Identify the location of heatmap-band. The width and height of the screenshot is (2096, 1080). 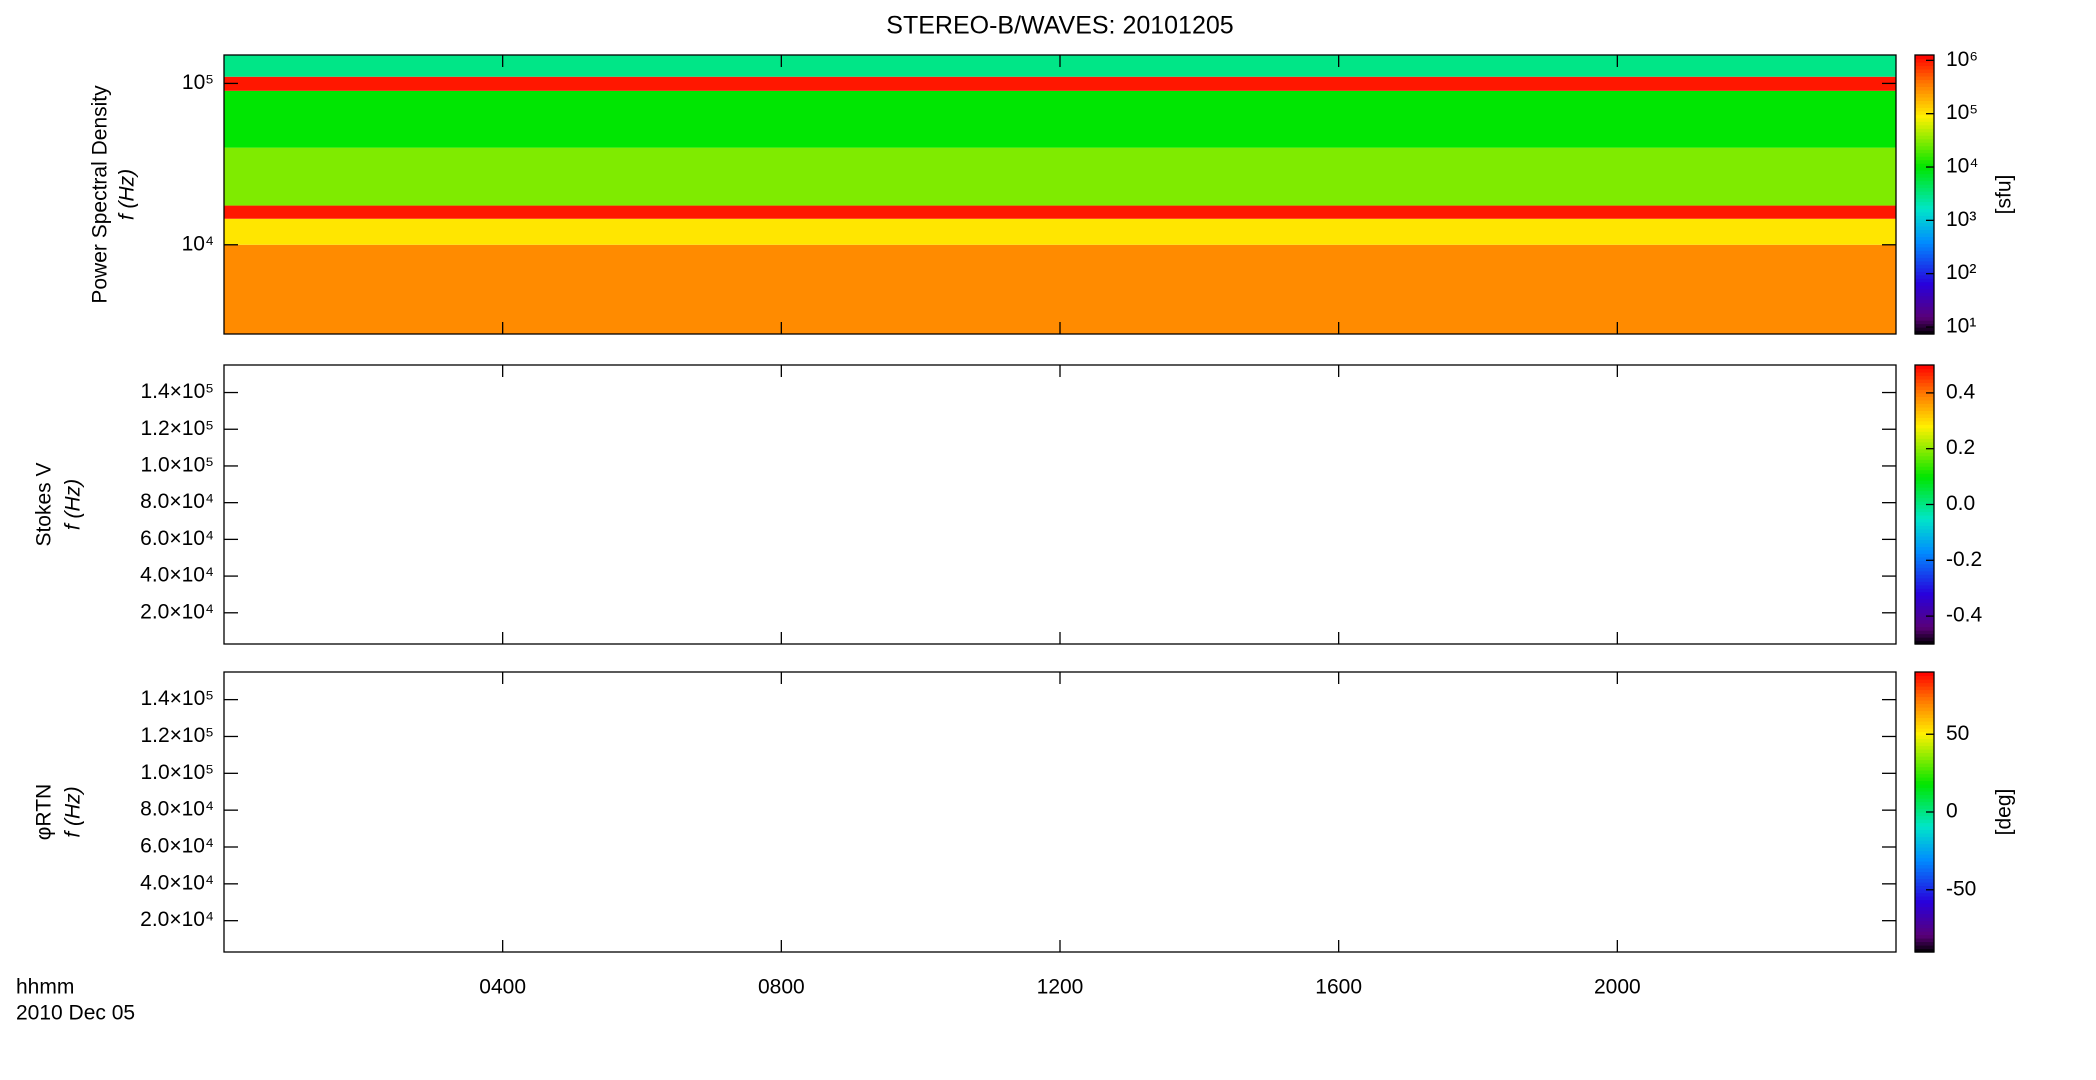
(1060, 83).